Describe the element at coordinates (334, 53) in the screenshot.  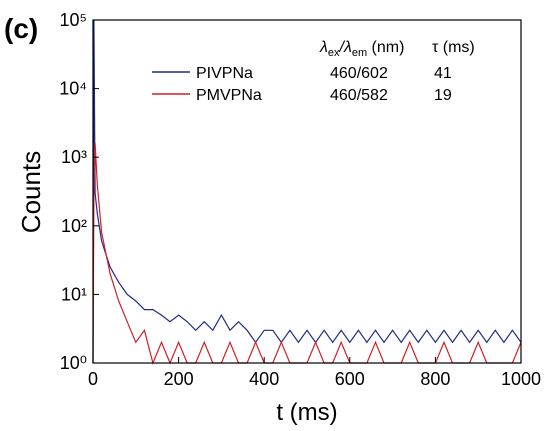
I see `sub-ex: ex` at that location.